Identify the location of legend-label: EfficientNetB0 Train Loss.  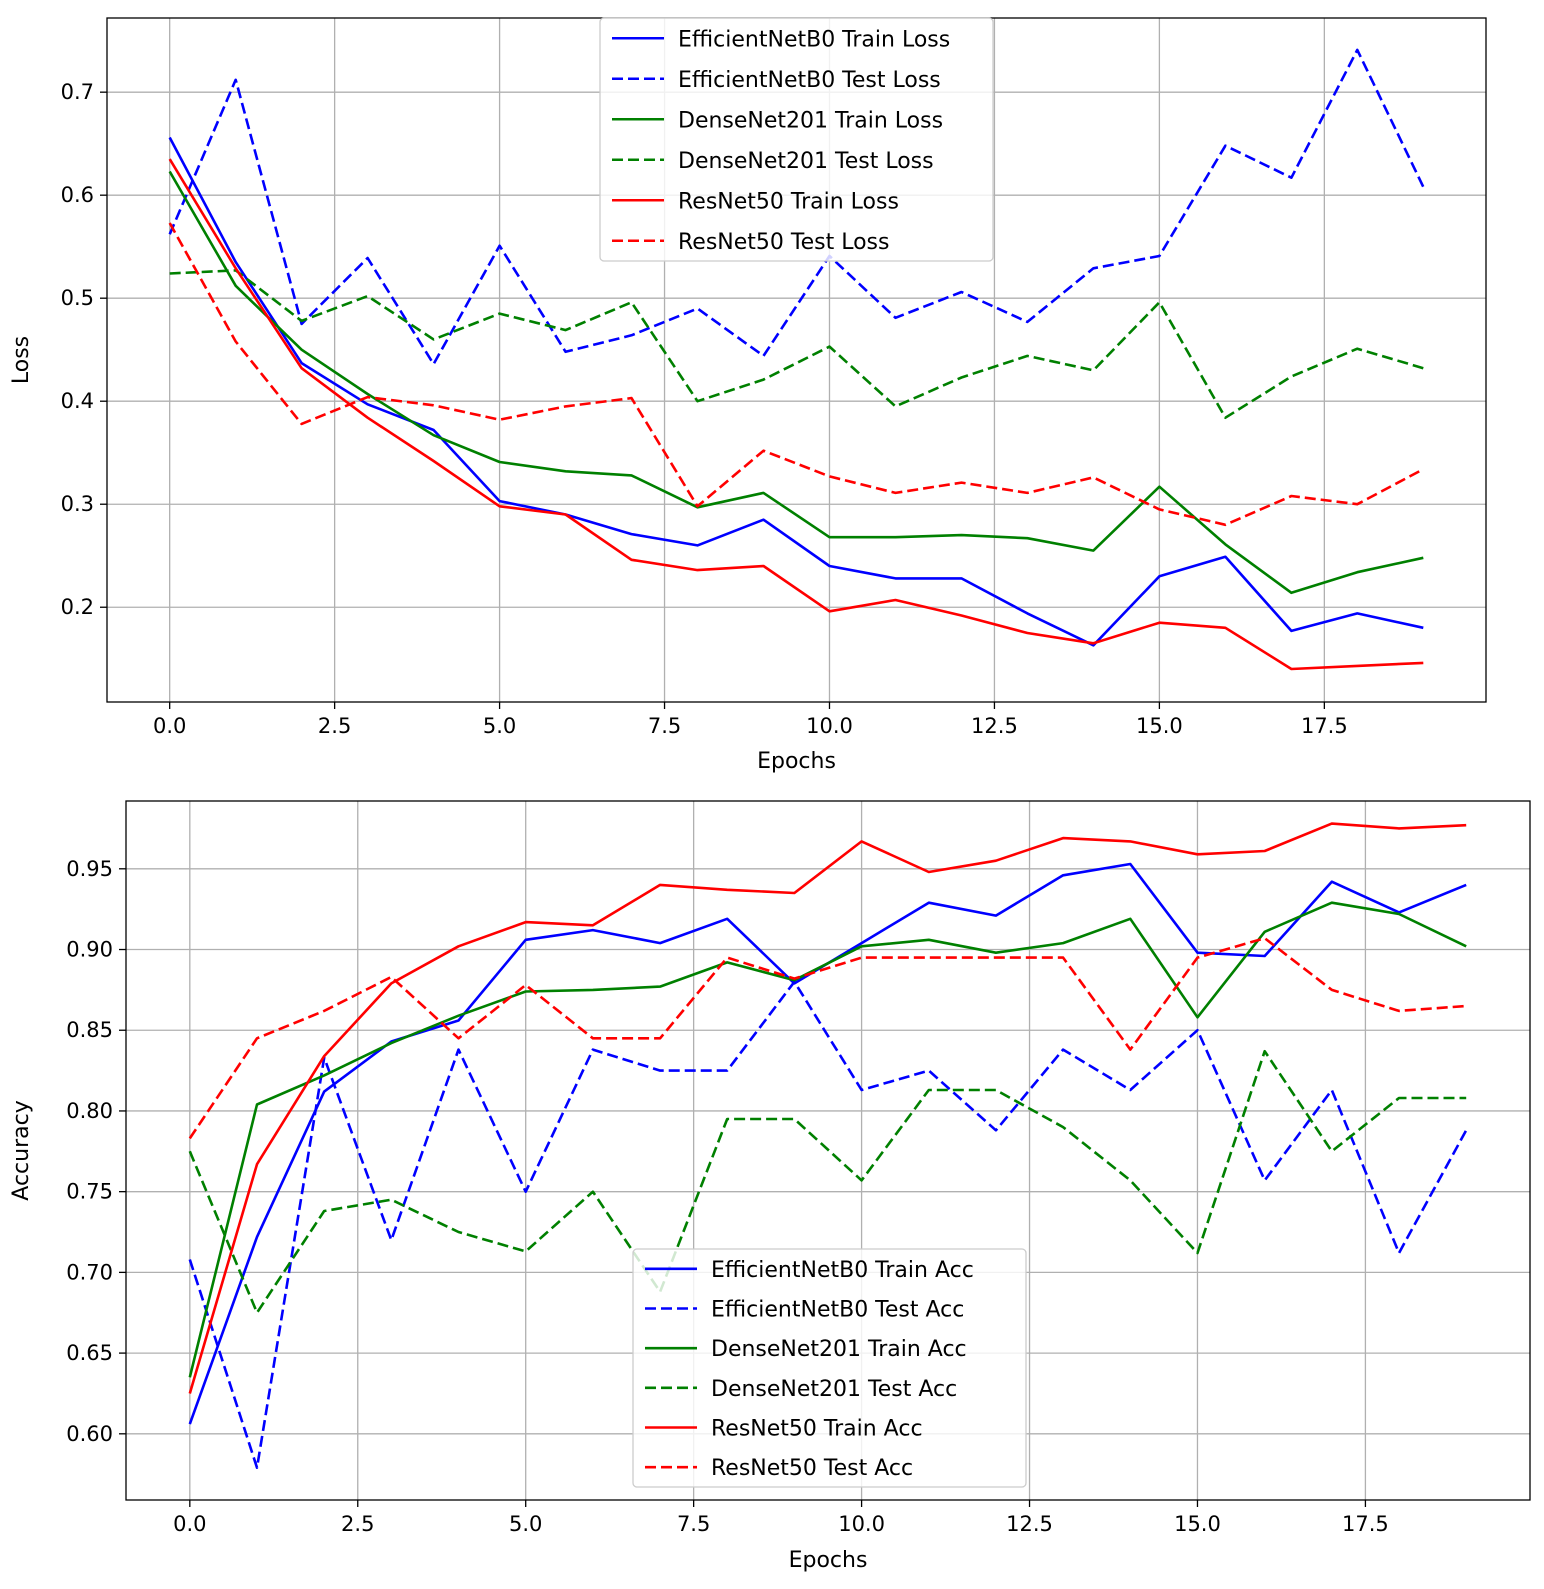
(814, 39).